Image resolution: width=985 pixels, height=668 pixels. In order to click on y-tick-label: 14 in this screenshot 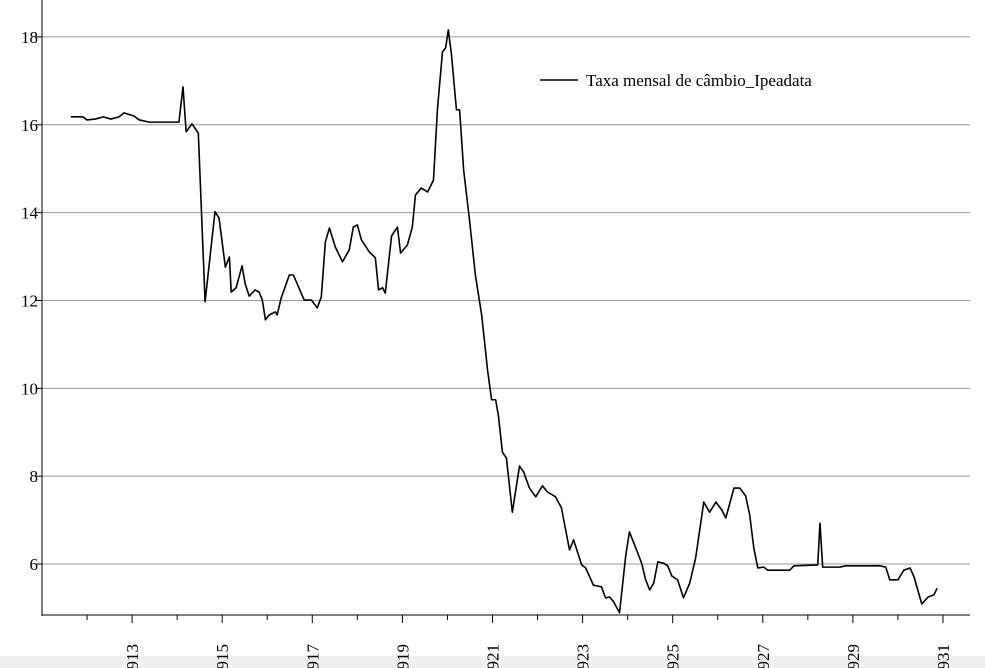, I will do `click(30, 213)`.